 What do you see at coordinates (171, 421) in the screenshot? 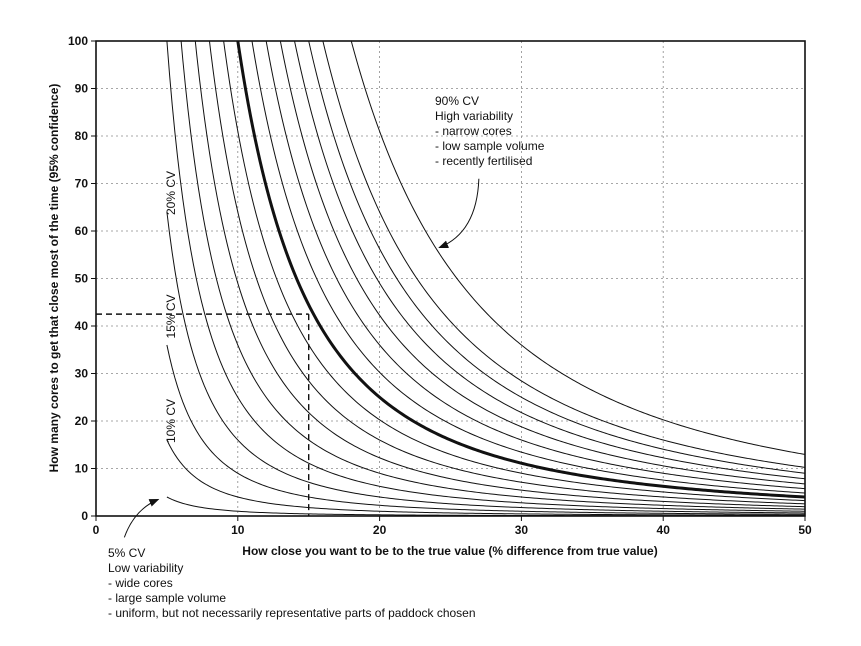
I see `curve-label-2: 10% CV` at bounding box center [171, 421].